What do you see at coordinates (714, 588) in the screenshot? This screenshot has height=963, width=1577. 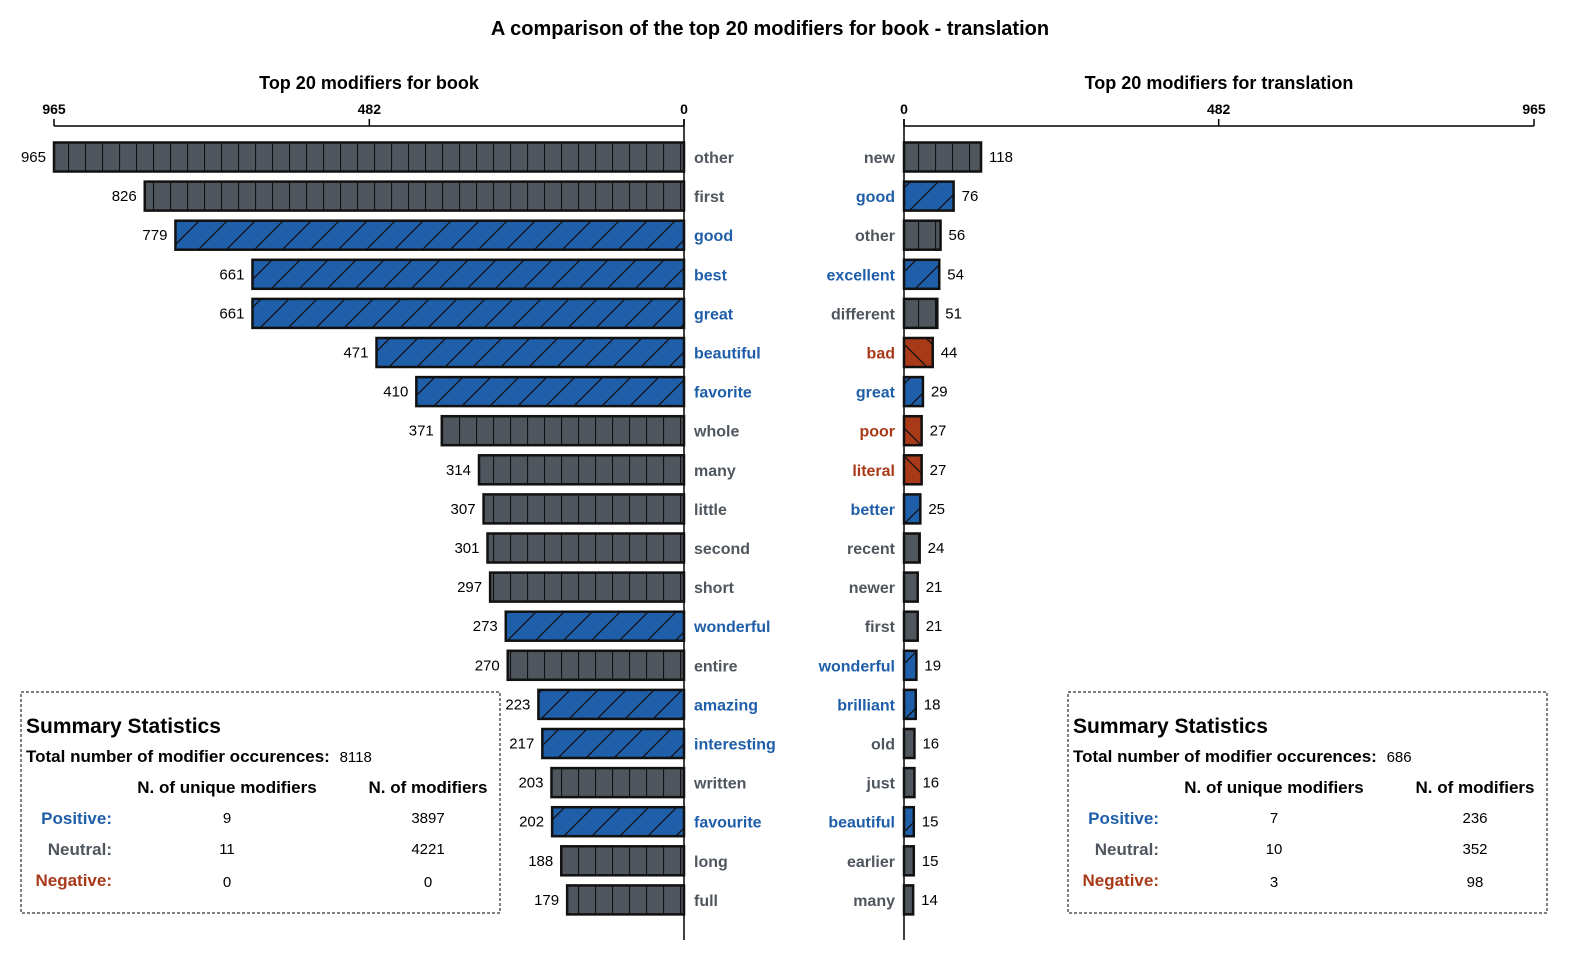 I see `category-label: short` at bounding box center [714, 588].